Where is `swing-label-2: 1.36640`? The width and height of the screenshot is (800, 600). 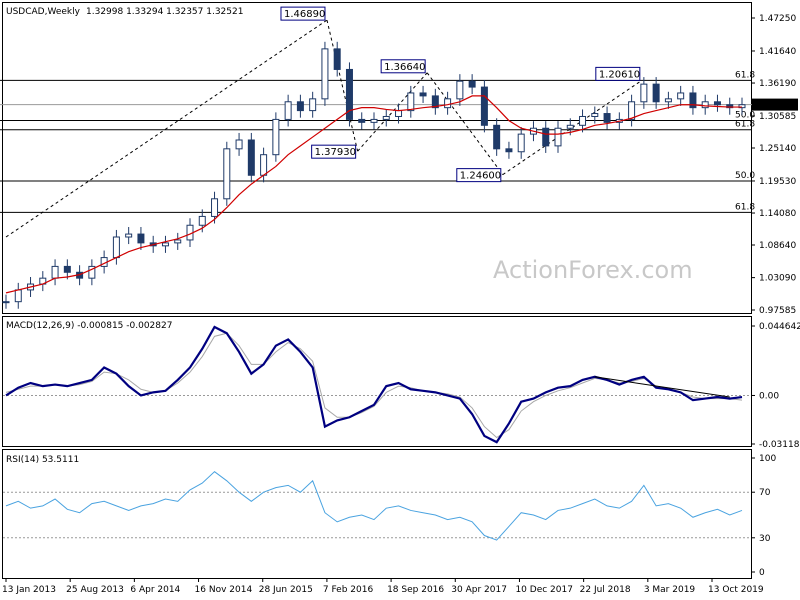 swing-label-2: 1.36640 is located at coordinates (404, 67).